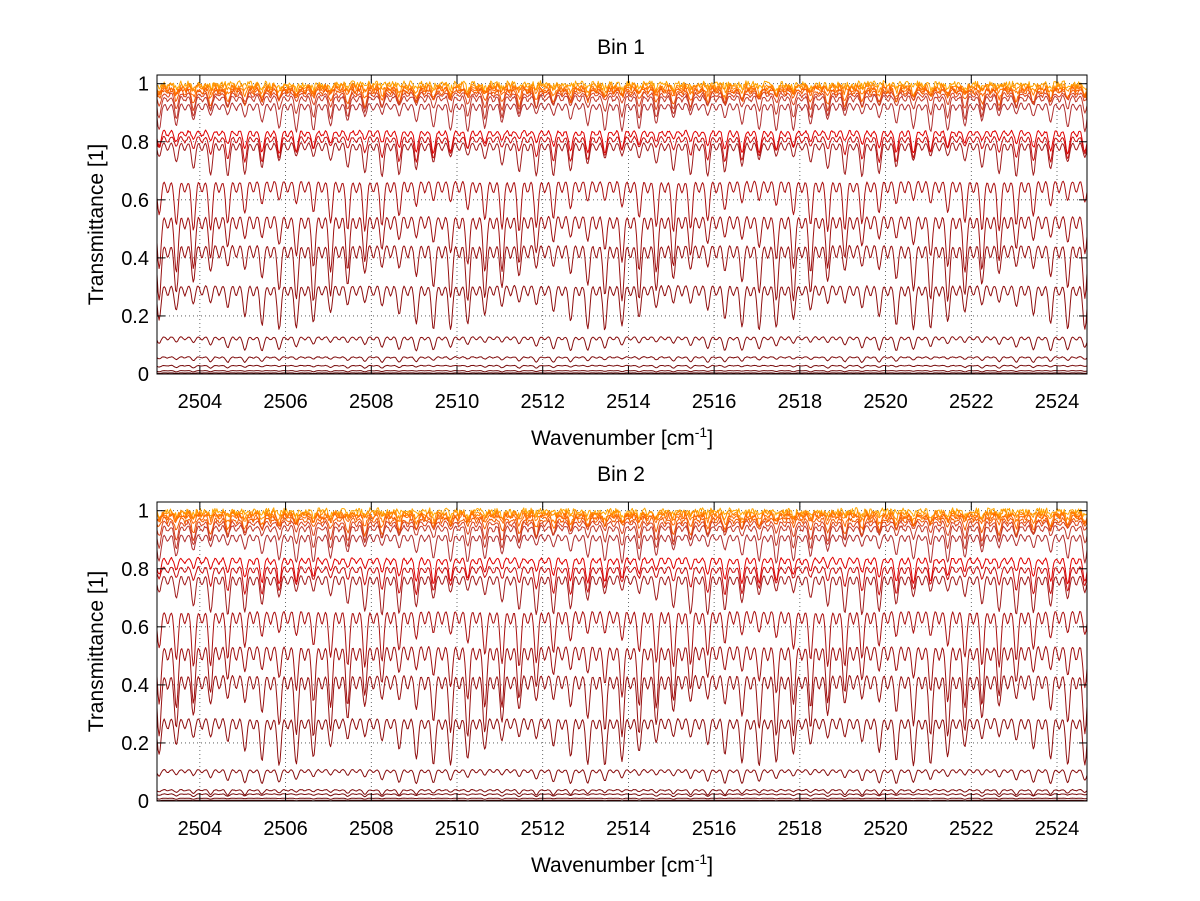 The image size is (1200, 901). What do you see at coordinates (621, 474) in the screenshot?
I see `chart-title: Bin 2` at bounding box center [621, 474].